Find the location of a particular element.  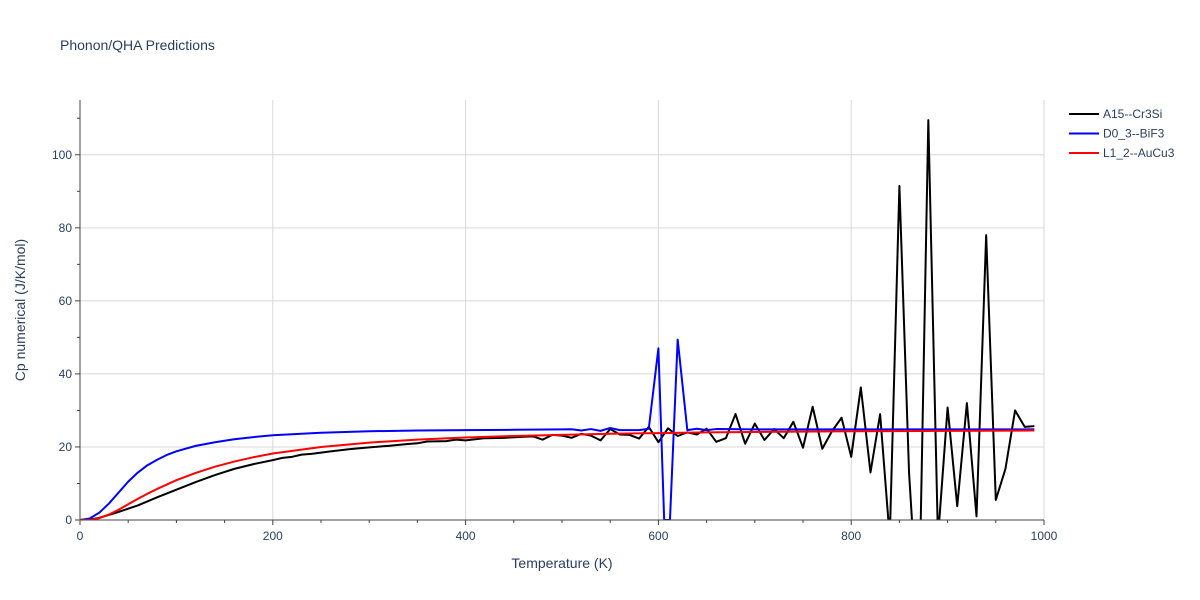

x-tick-labels: 0 200 400 600 800 1000 is located at coordinates (567, 536).